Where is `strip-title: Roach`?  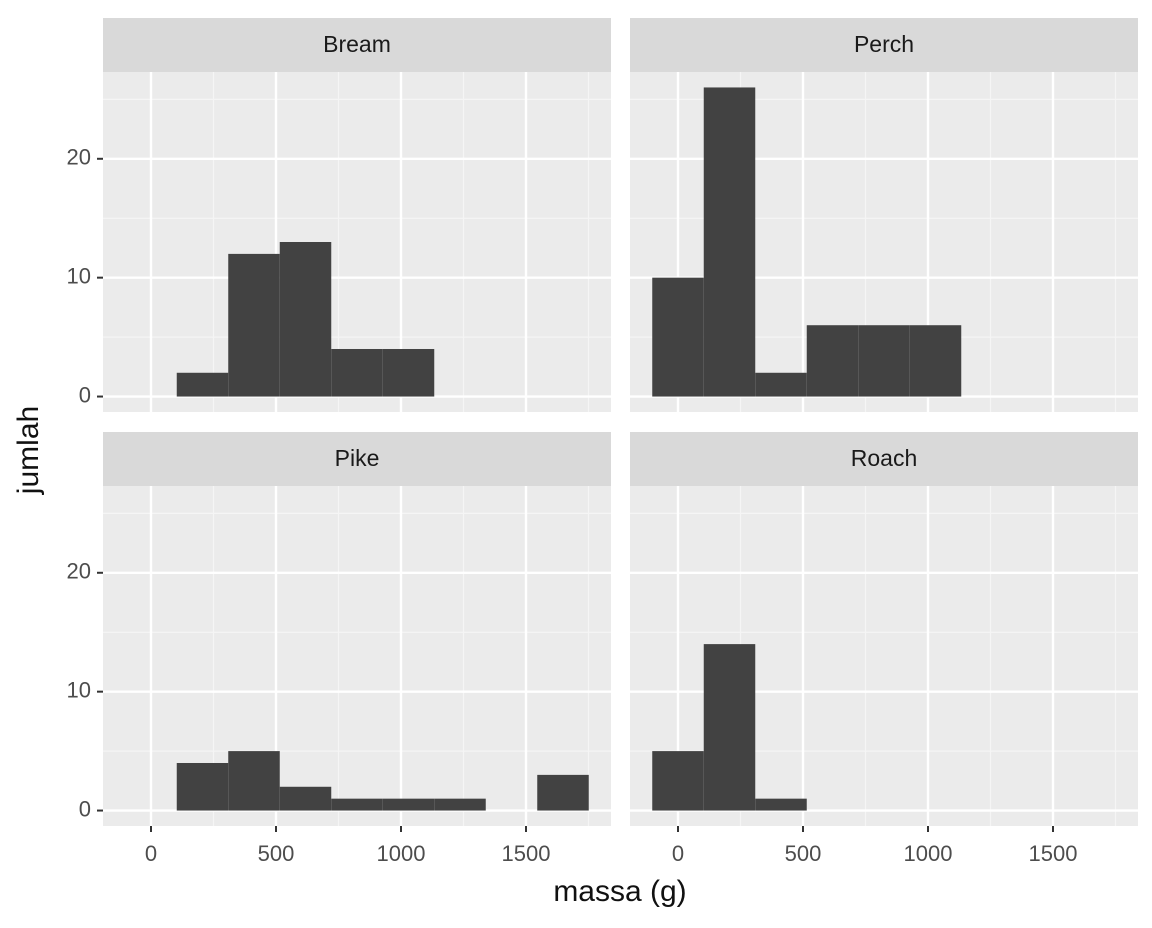 strip-title: Roach is located at coordinates (884, 458).